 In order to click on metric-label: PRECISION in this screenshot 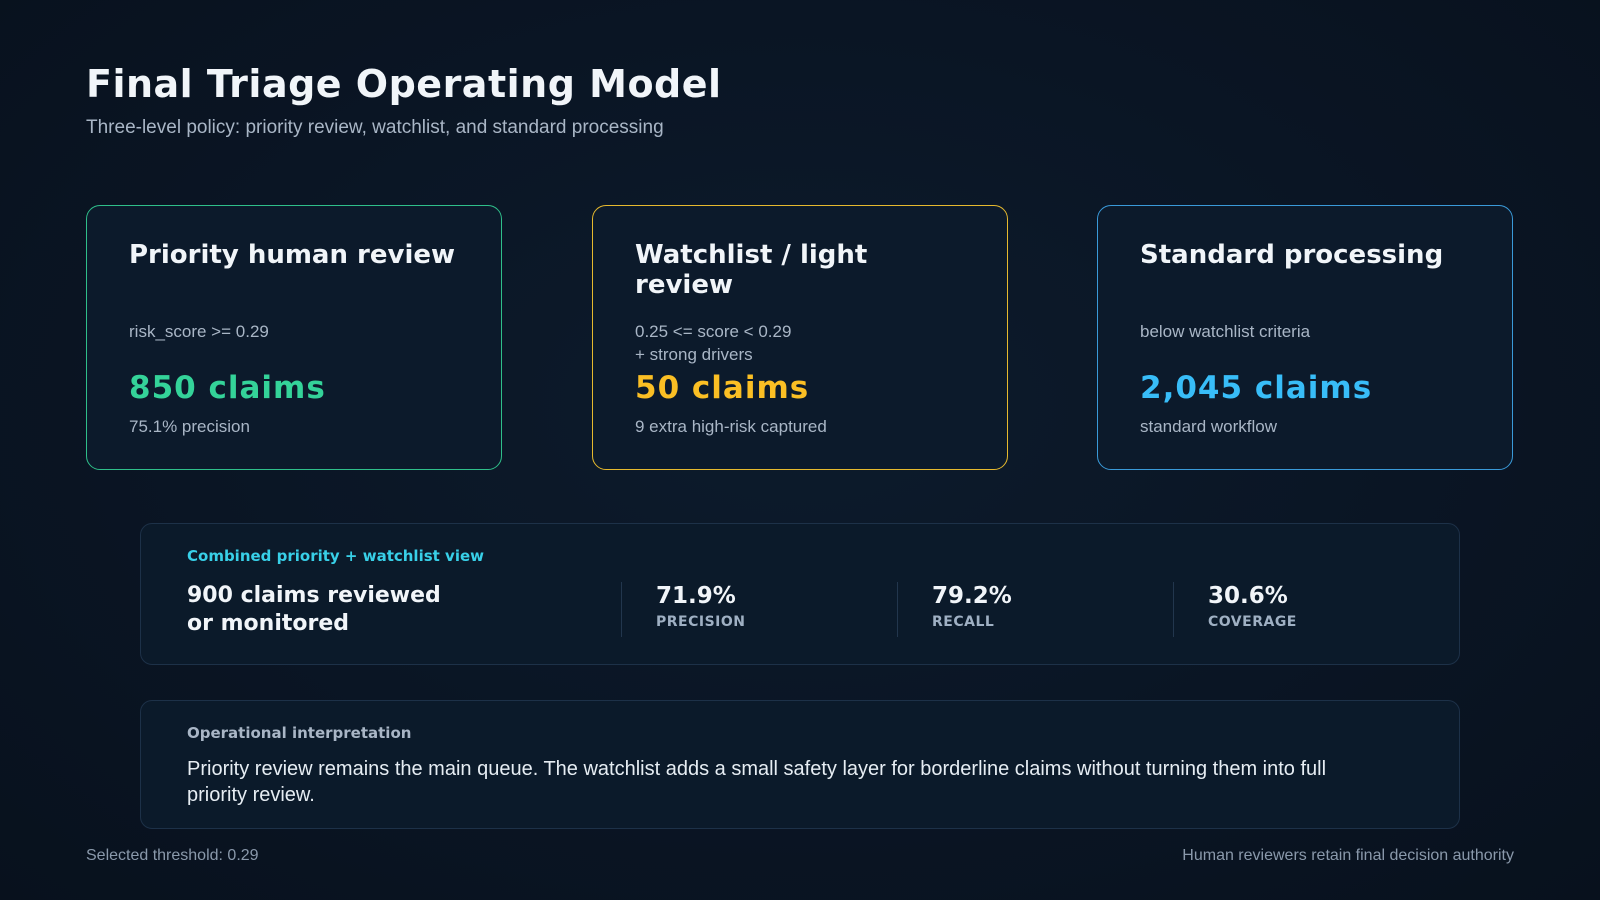, I will do `click(701, 622)`.